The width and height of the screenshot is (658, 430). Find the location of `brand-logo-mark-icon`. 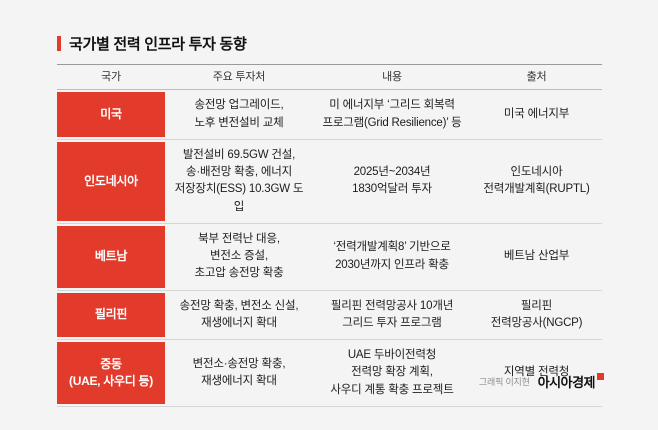

brand-logo-mark-icon is located at coordinates (600, 376).